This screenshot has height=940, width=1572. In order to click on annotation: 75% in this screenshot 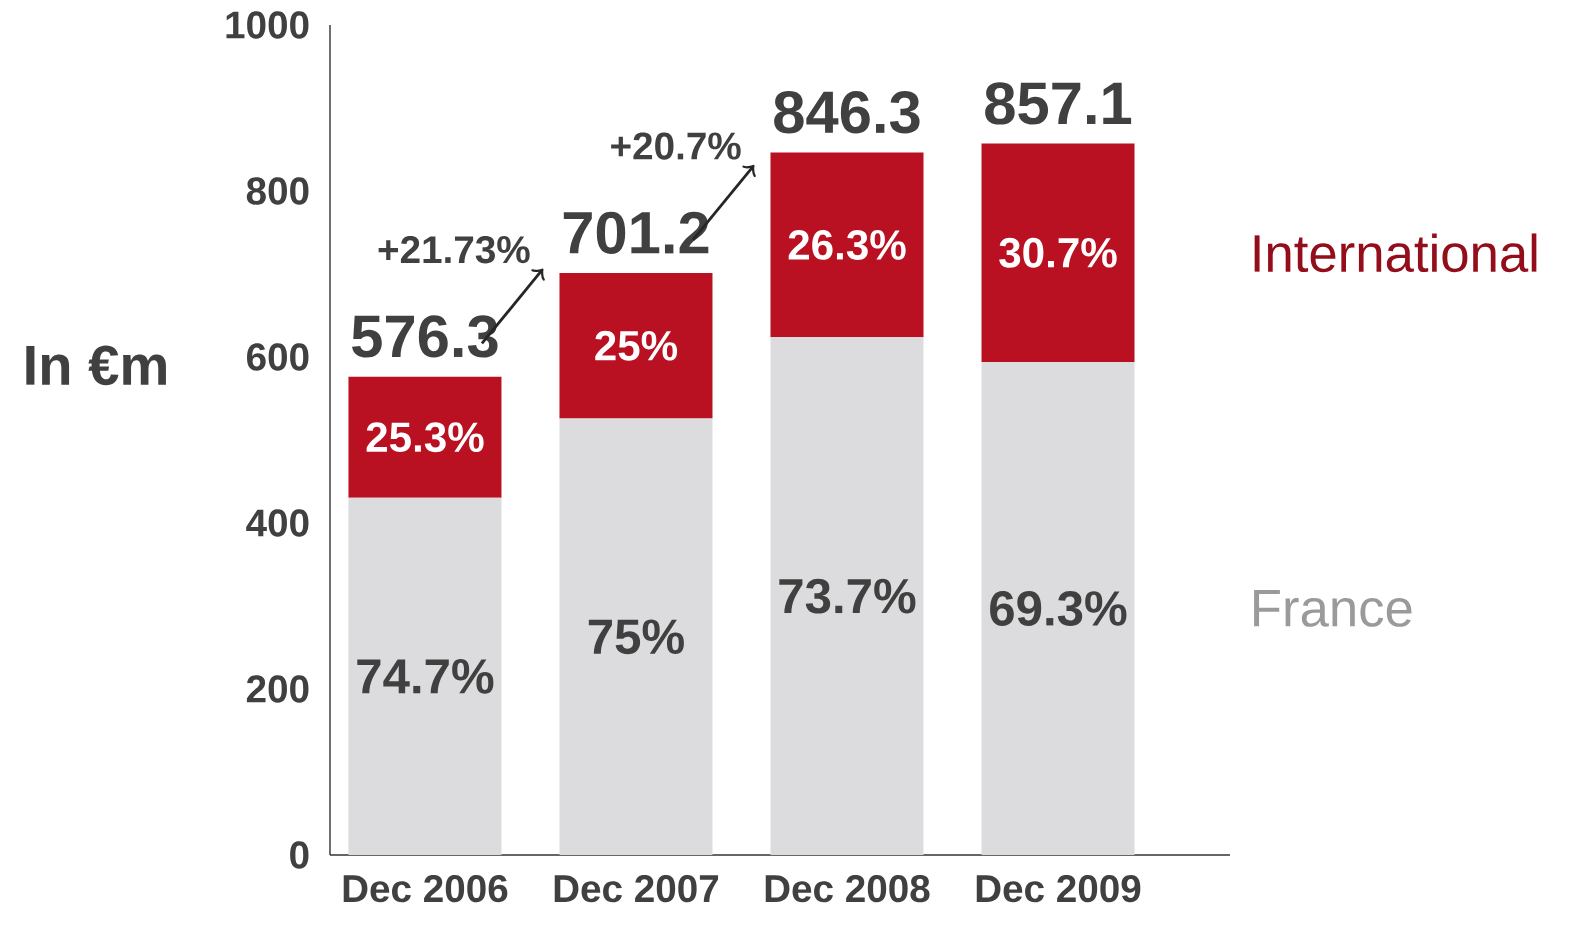, I will do `click(636, 637)`.